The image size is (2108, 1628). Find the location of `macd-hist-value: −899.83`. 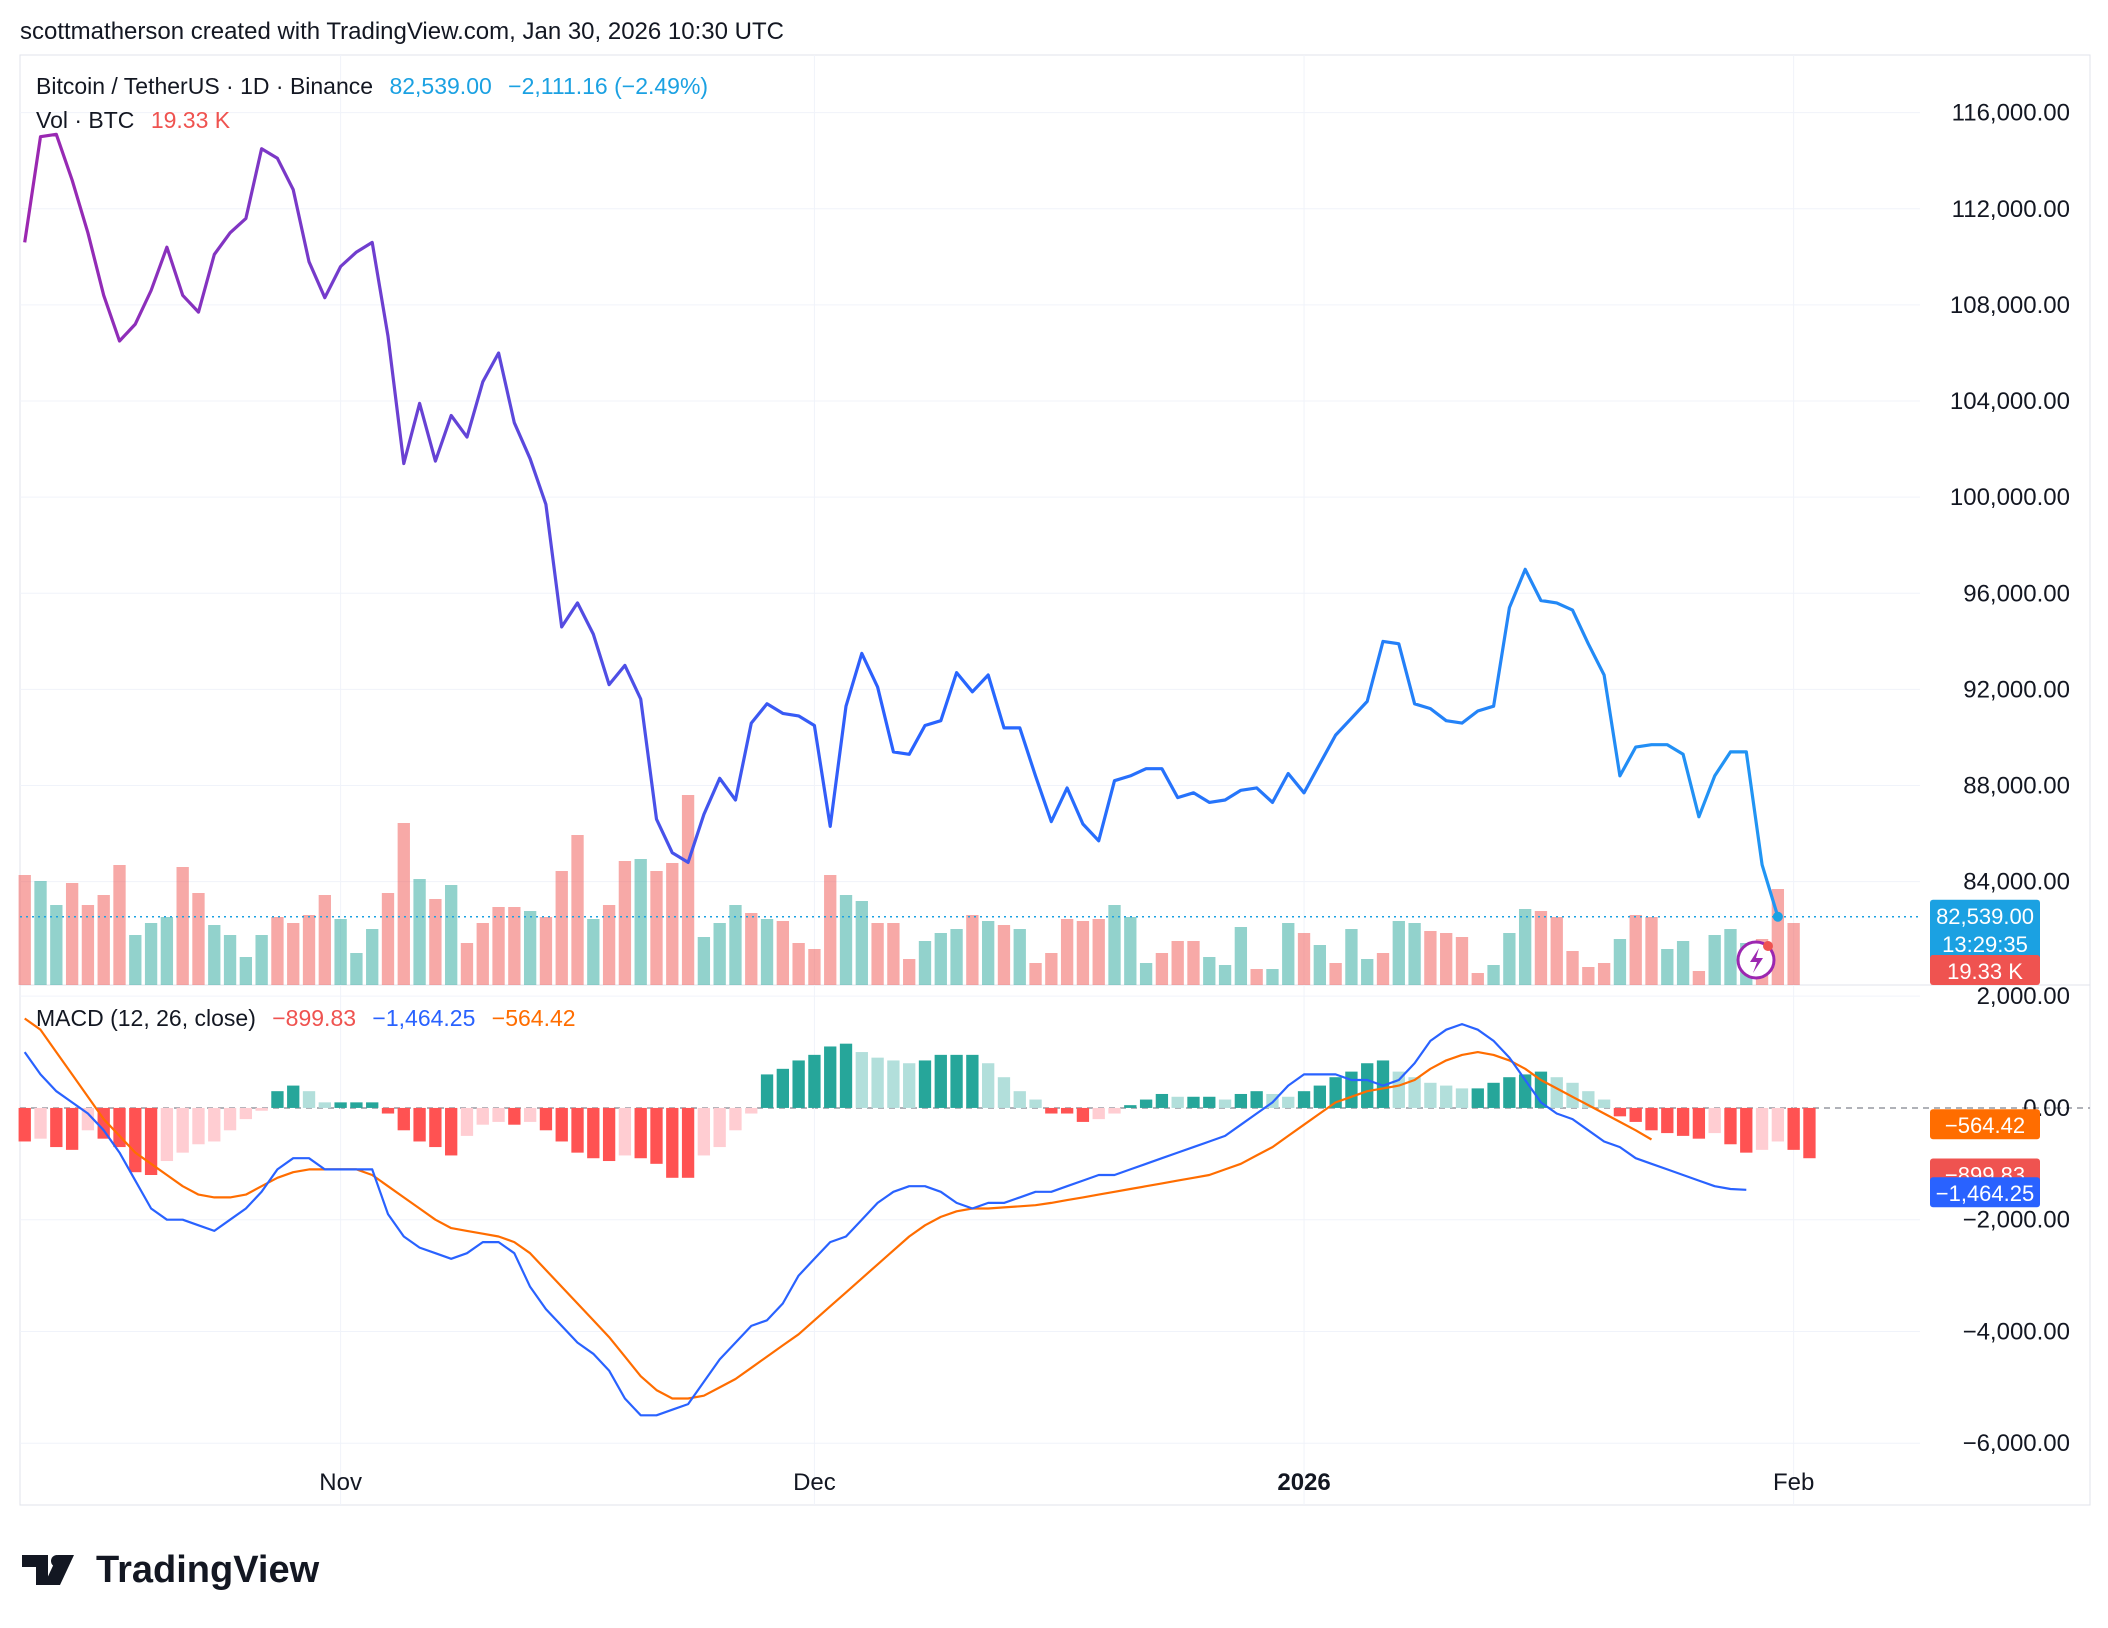

macd-hist-value: −899.83 is located at coordinates (314, 1018).